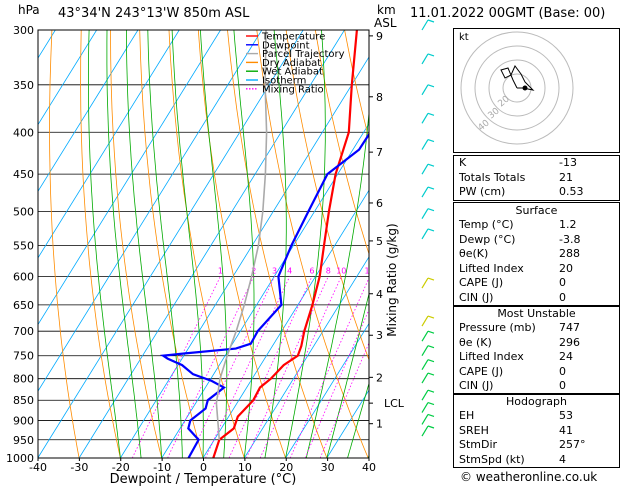 This screenshot has width=629, height=486. Describe the element at coordinates (23, 132) in the screenshot. I see `pressure-tick-label: 400` at that location.